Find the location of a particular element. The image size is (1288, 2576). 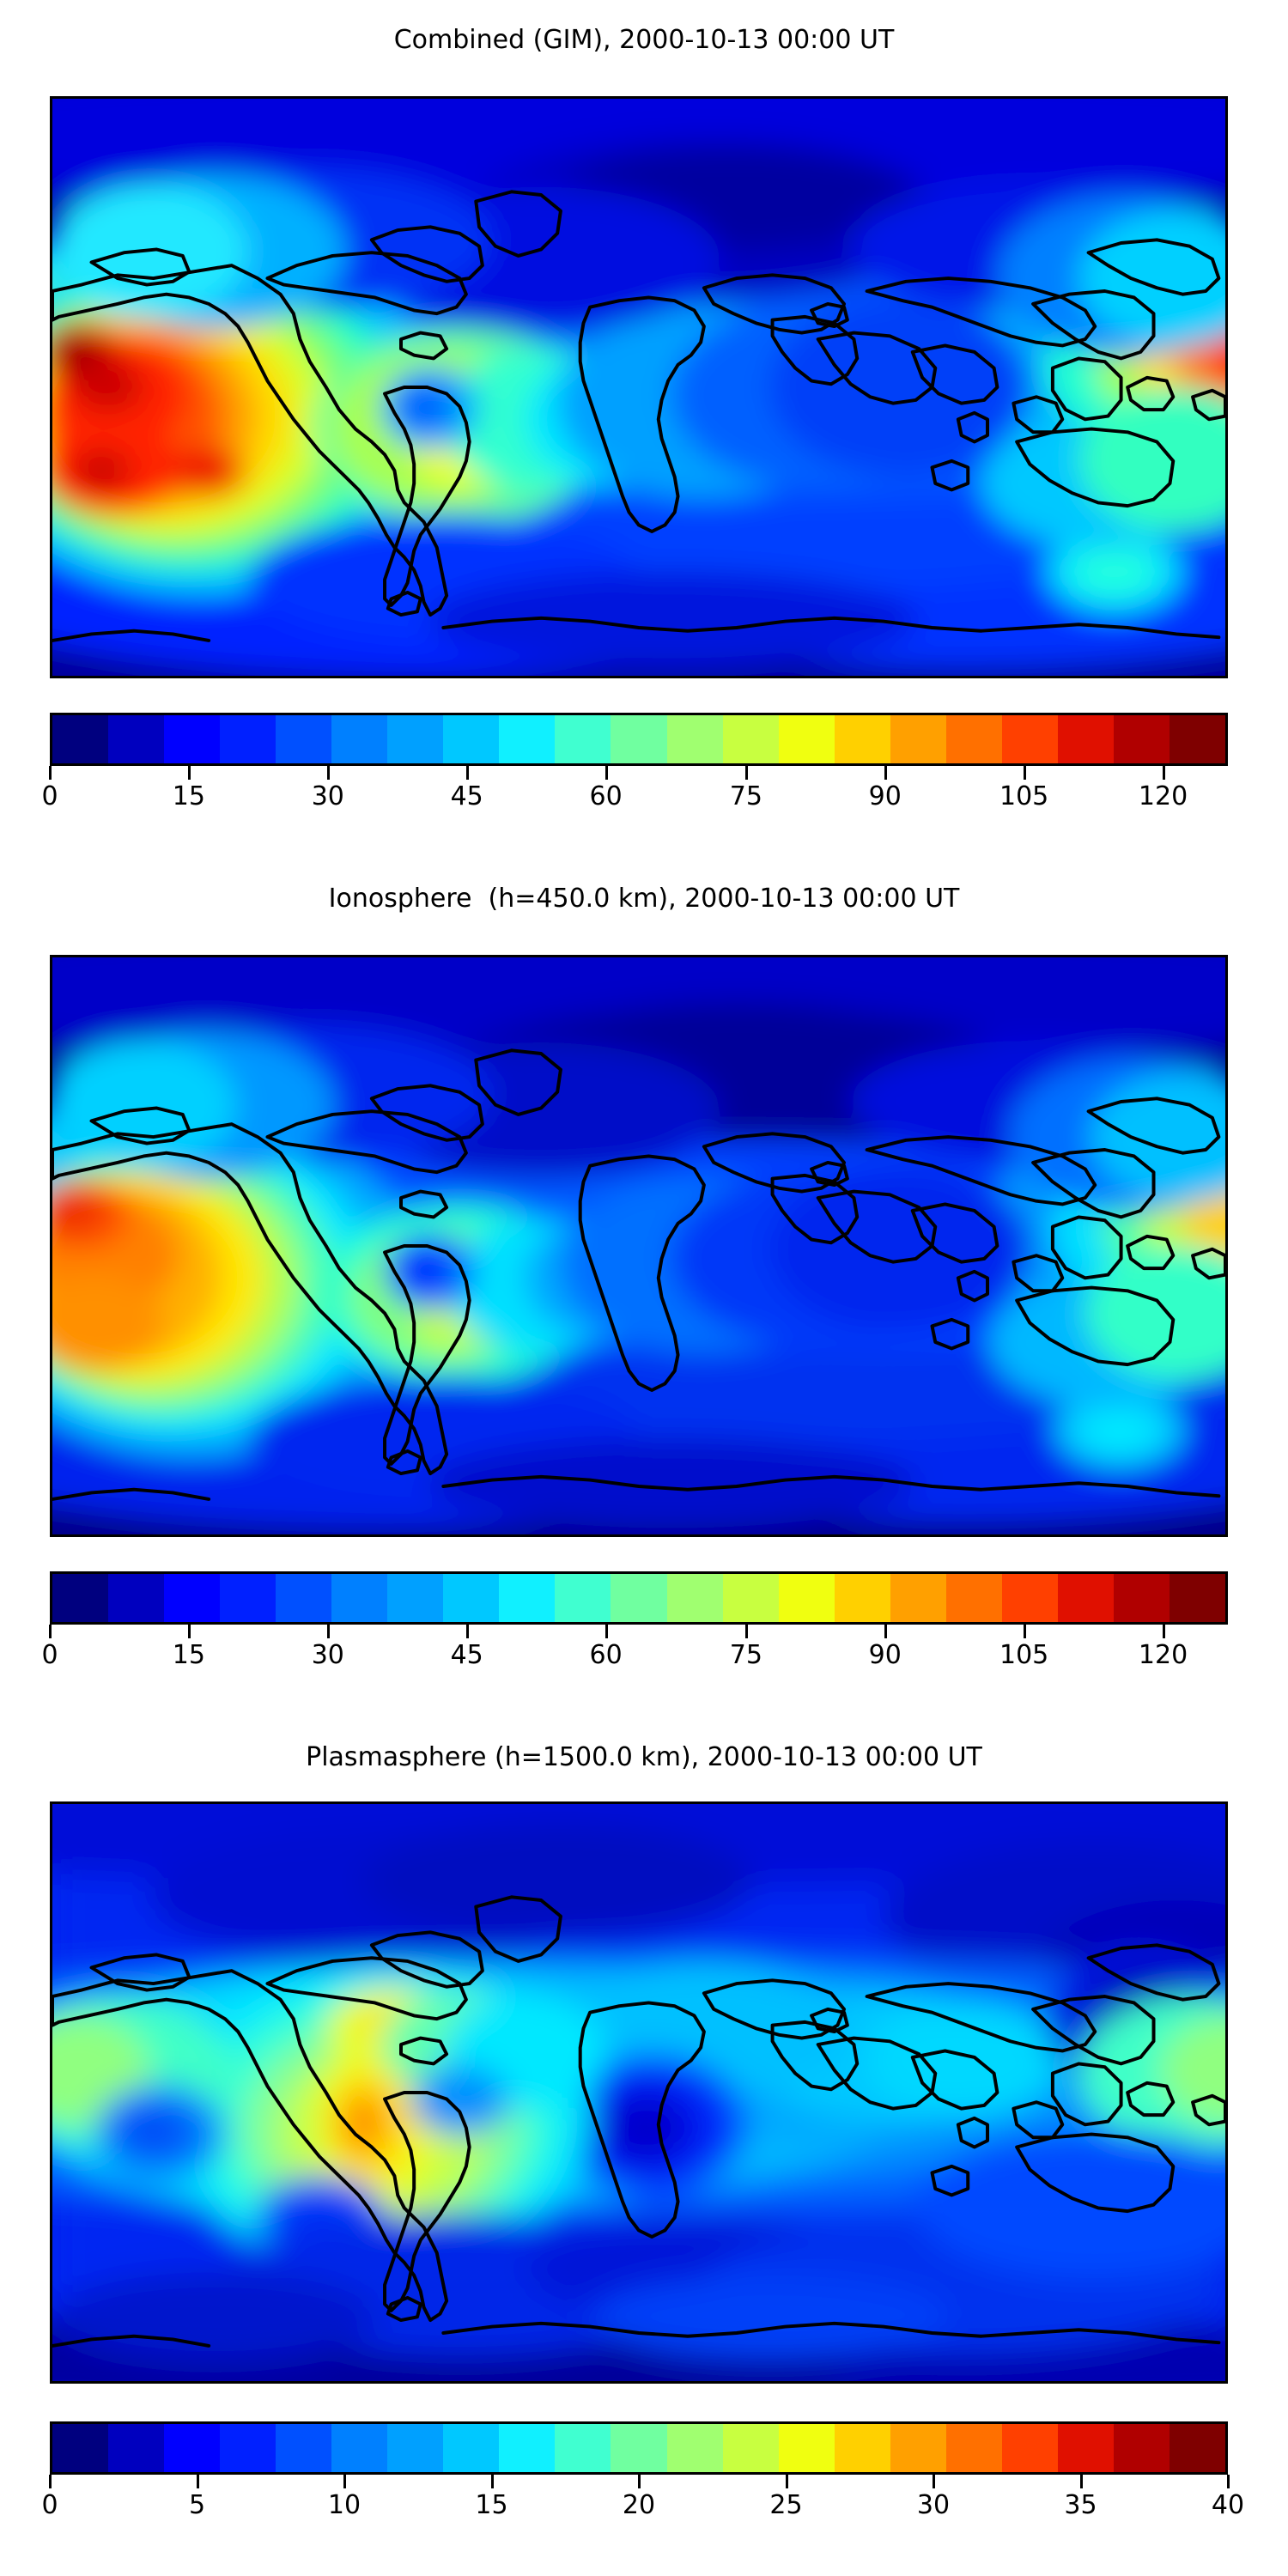

colorbar-tick-labels: 0 5 10 15 20 25 30 35 40 is located at coordinates (642, 2510).